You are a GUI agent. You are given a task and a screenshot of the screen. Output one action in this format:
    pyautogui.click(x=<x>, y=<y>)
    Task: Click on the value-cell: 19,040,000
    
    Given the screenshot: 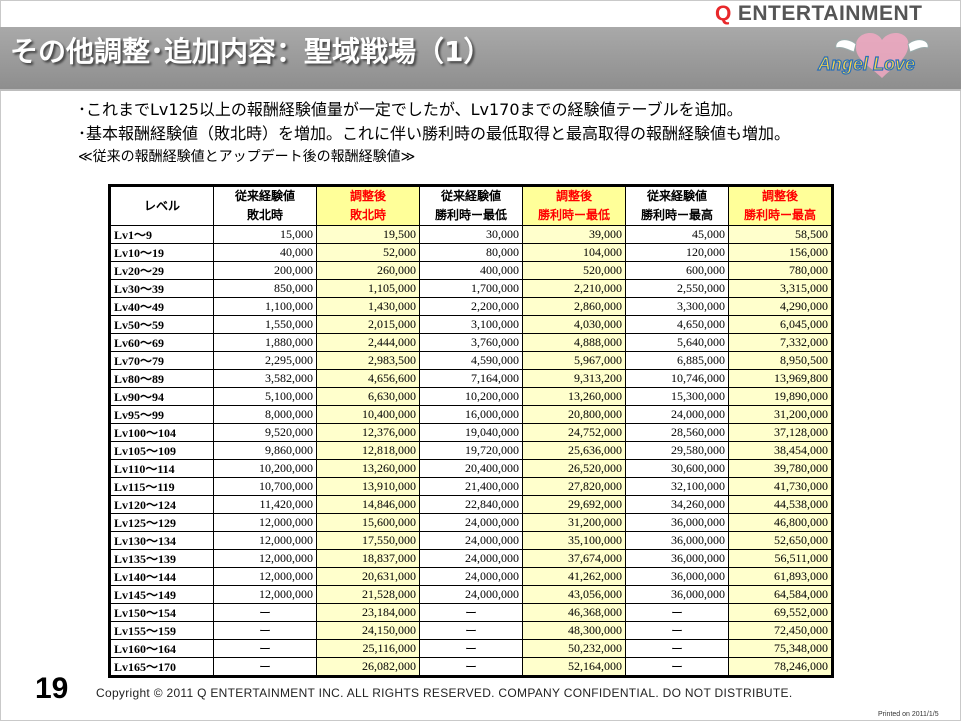 What is the action you would take?
    pyautogui.click(x=471, y=432)
    